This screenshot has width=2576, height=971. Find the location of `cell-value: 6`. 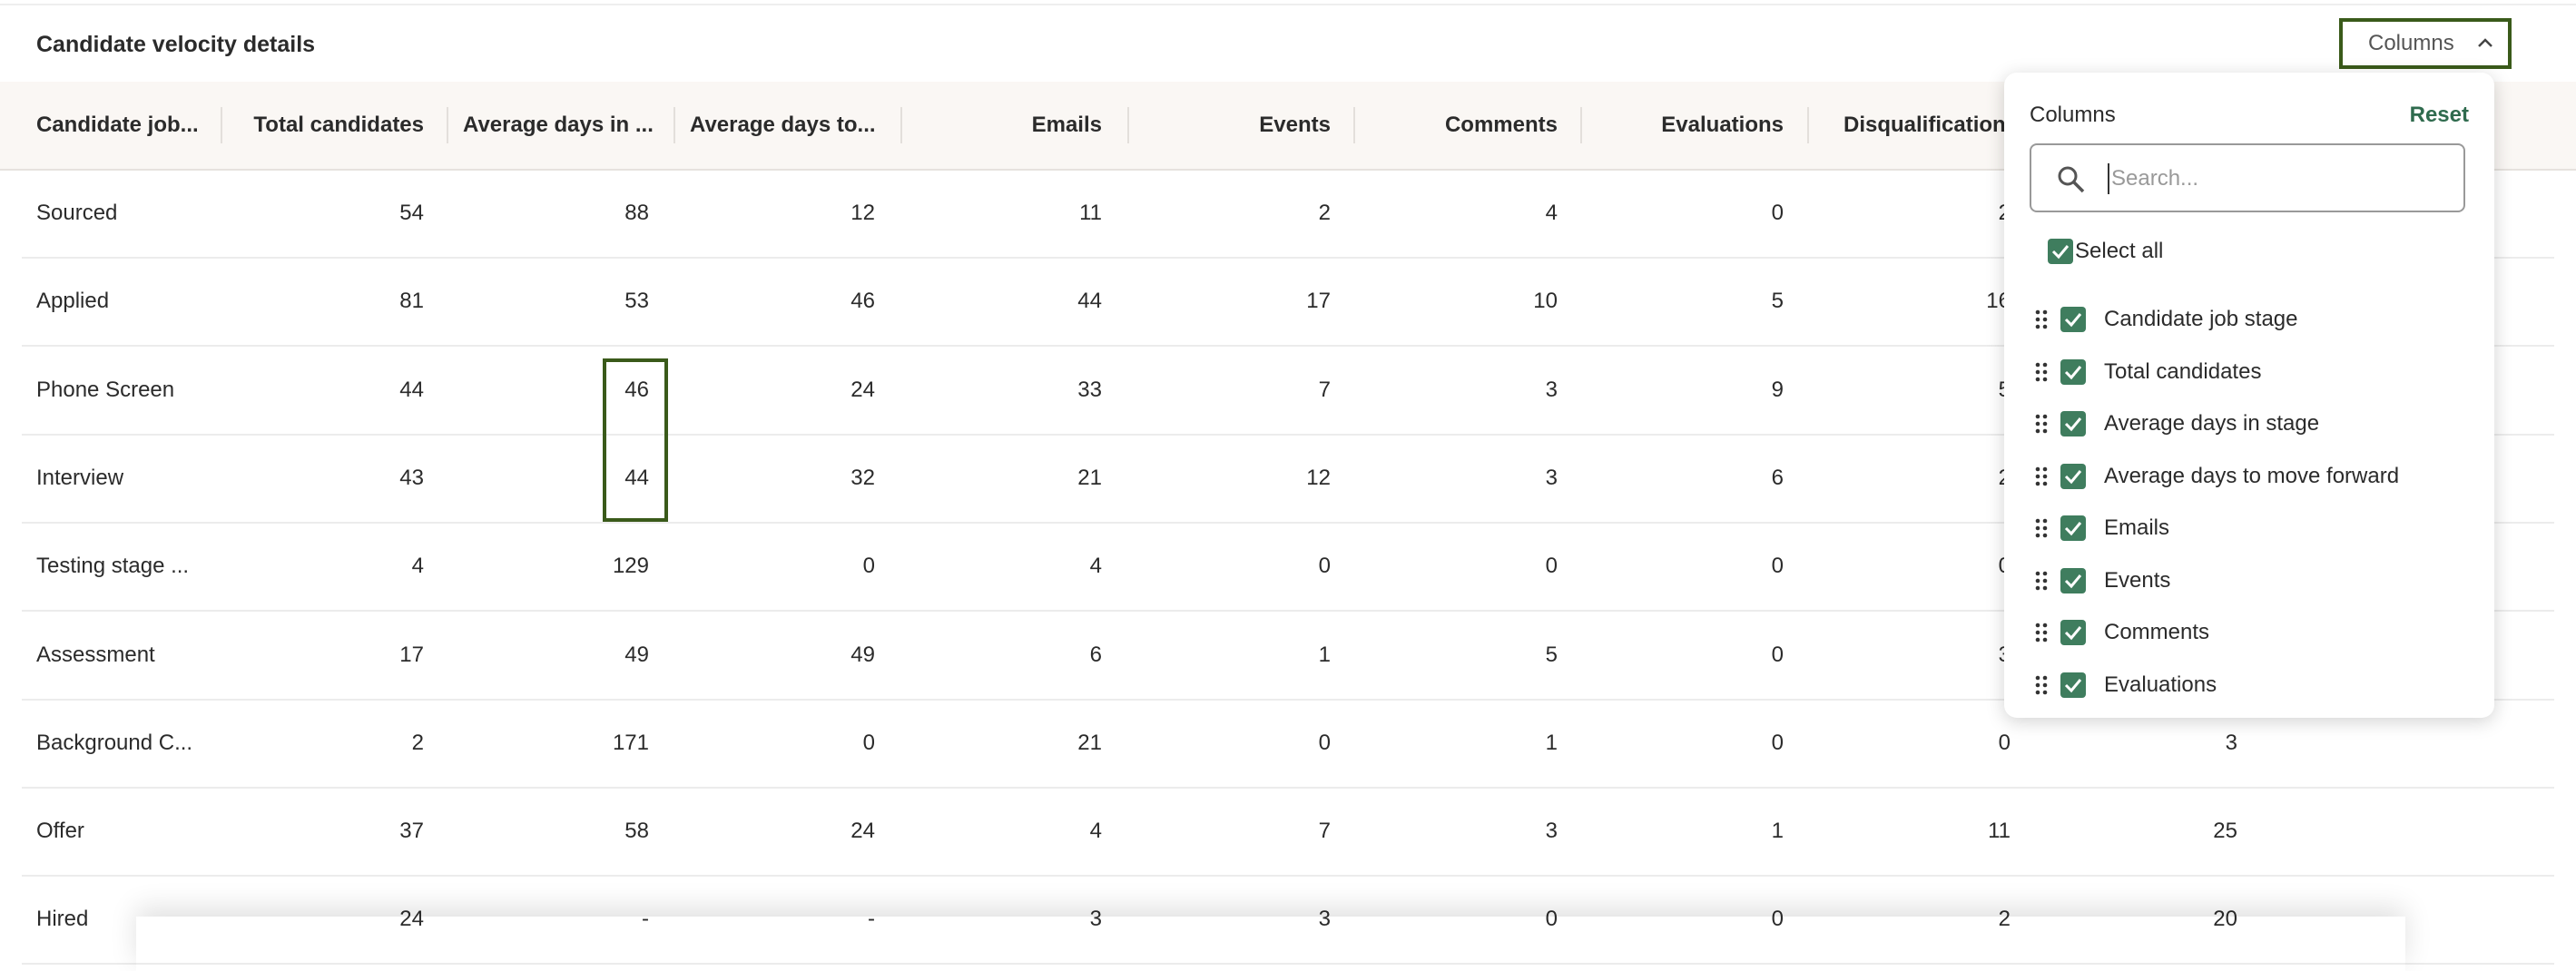

cell-value: 6 is located at coordinates (1777, 477).